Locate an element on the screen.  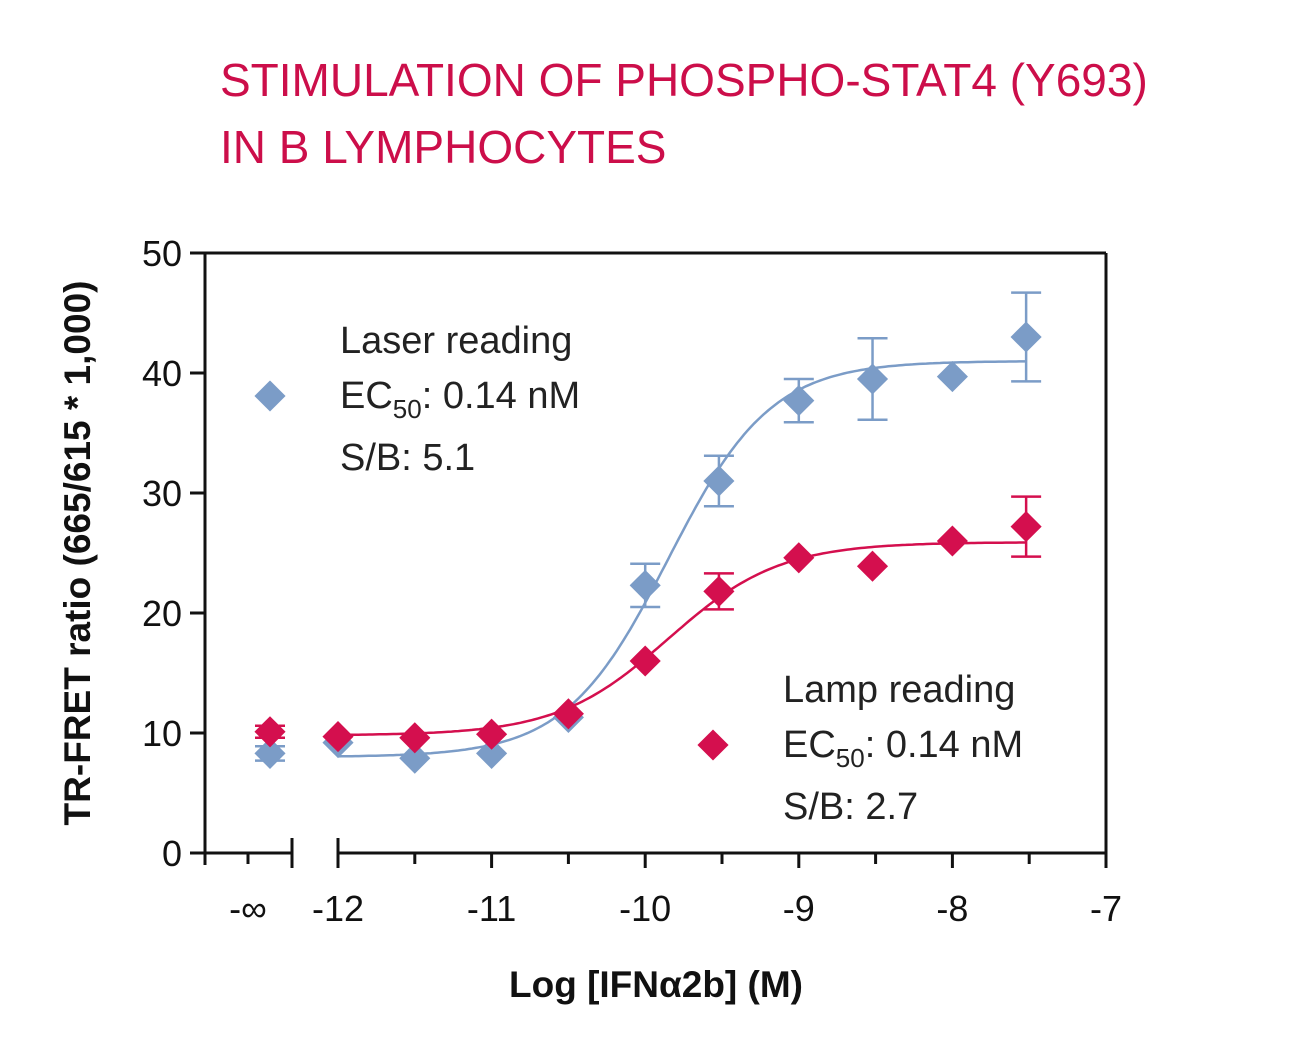
legend-laser: Laser reading EC50: 0.14 nM S/B: 5.1 is located at coordinates (417, 399).